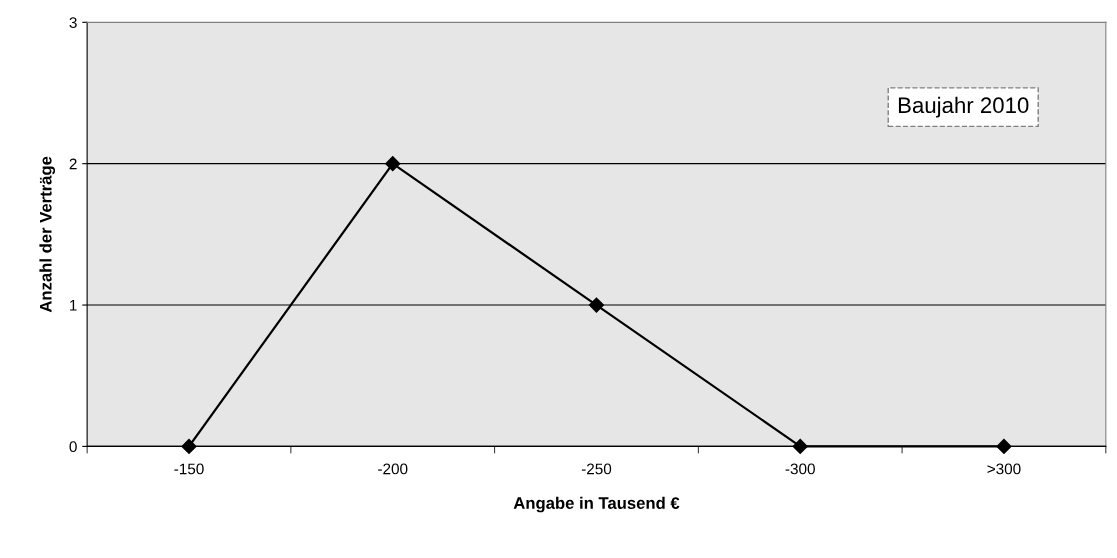 The image size is (1117, 558). What do you see at coordinates (73, 447) in the screenshot?
I see `y-tick-label: 0` at bounding box center [73, 447].